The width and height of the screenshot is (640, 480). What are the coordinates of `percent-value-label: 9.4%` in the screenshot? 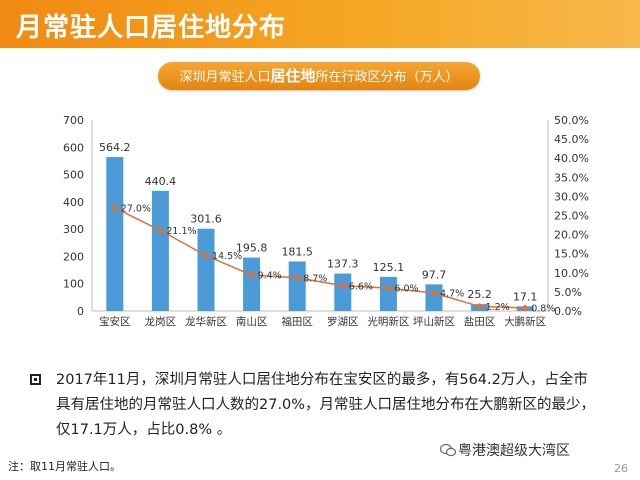 It's located at (270, 276).